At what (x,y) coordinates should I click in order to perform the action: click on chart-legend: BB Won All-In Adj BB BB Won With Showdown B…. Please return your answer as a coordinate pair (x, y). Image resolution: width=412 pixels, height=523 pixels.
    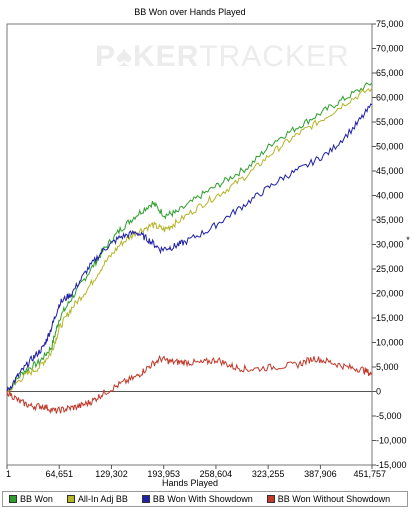
    Looking at the image, I should click on (205, 499).